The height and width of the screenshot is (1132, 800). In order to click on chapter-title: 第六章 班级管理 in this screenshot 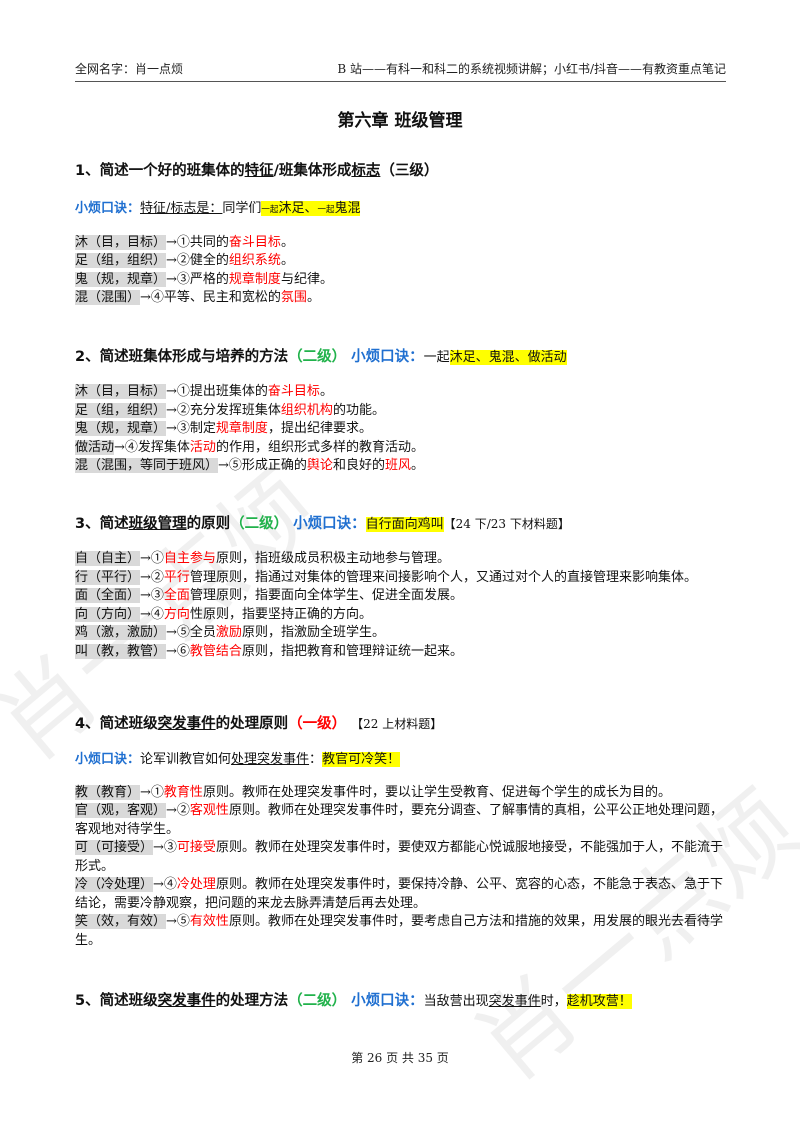, I will do `click(400, 121)`.